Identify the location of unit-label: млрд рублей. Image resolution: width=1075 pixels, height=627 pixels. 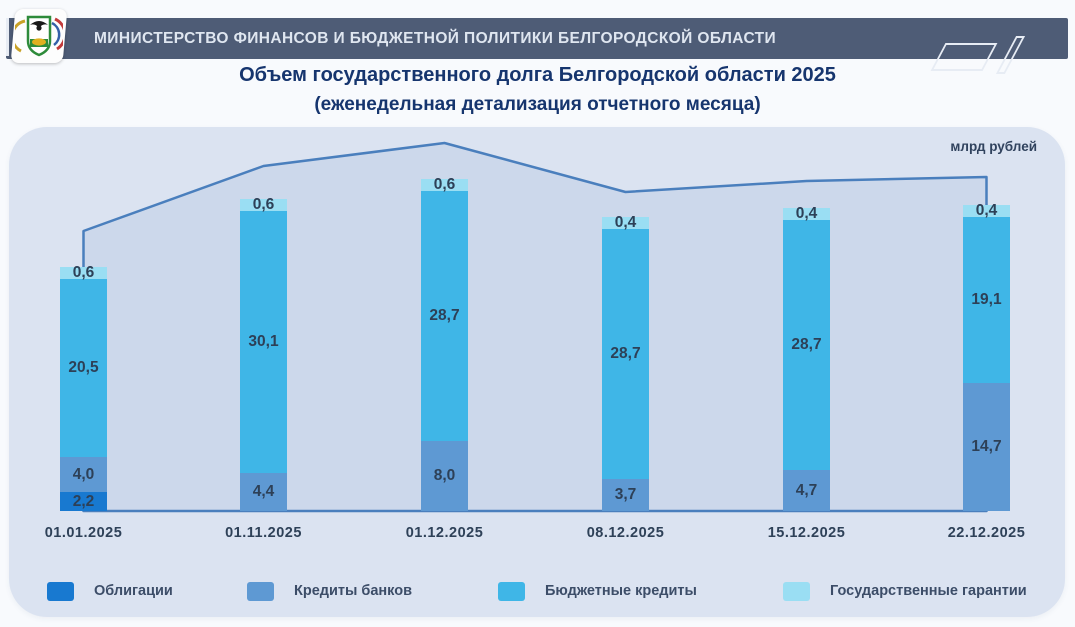
(993, 146).